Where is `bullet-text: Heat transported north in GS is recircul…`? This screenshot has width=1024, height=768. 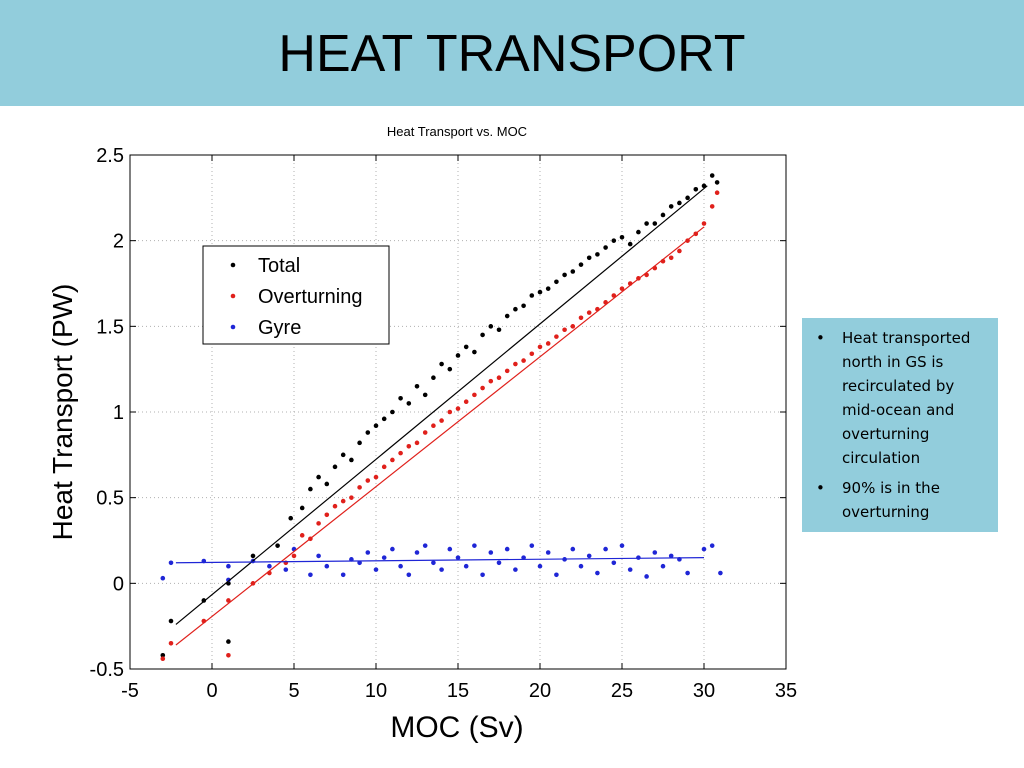
bullet-text: Heat transported north in GS is recircul… is located at coordinates (906, 398).